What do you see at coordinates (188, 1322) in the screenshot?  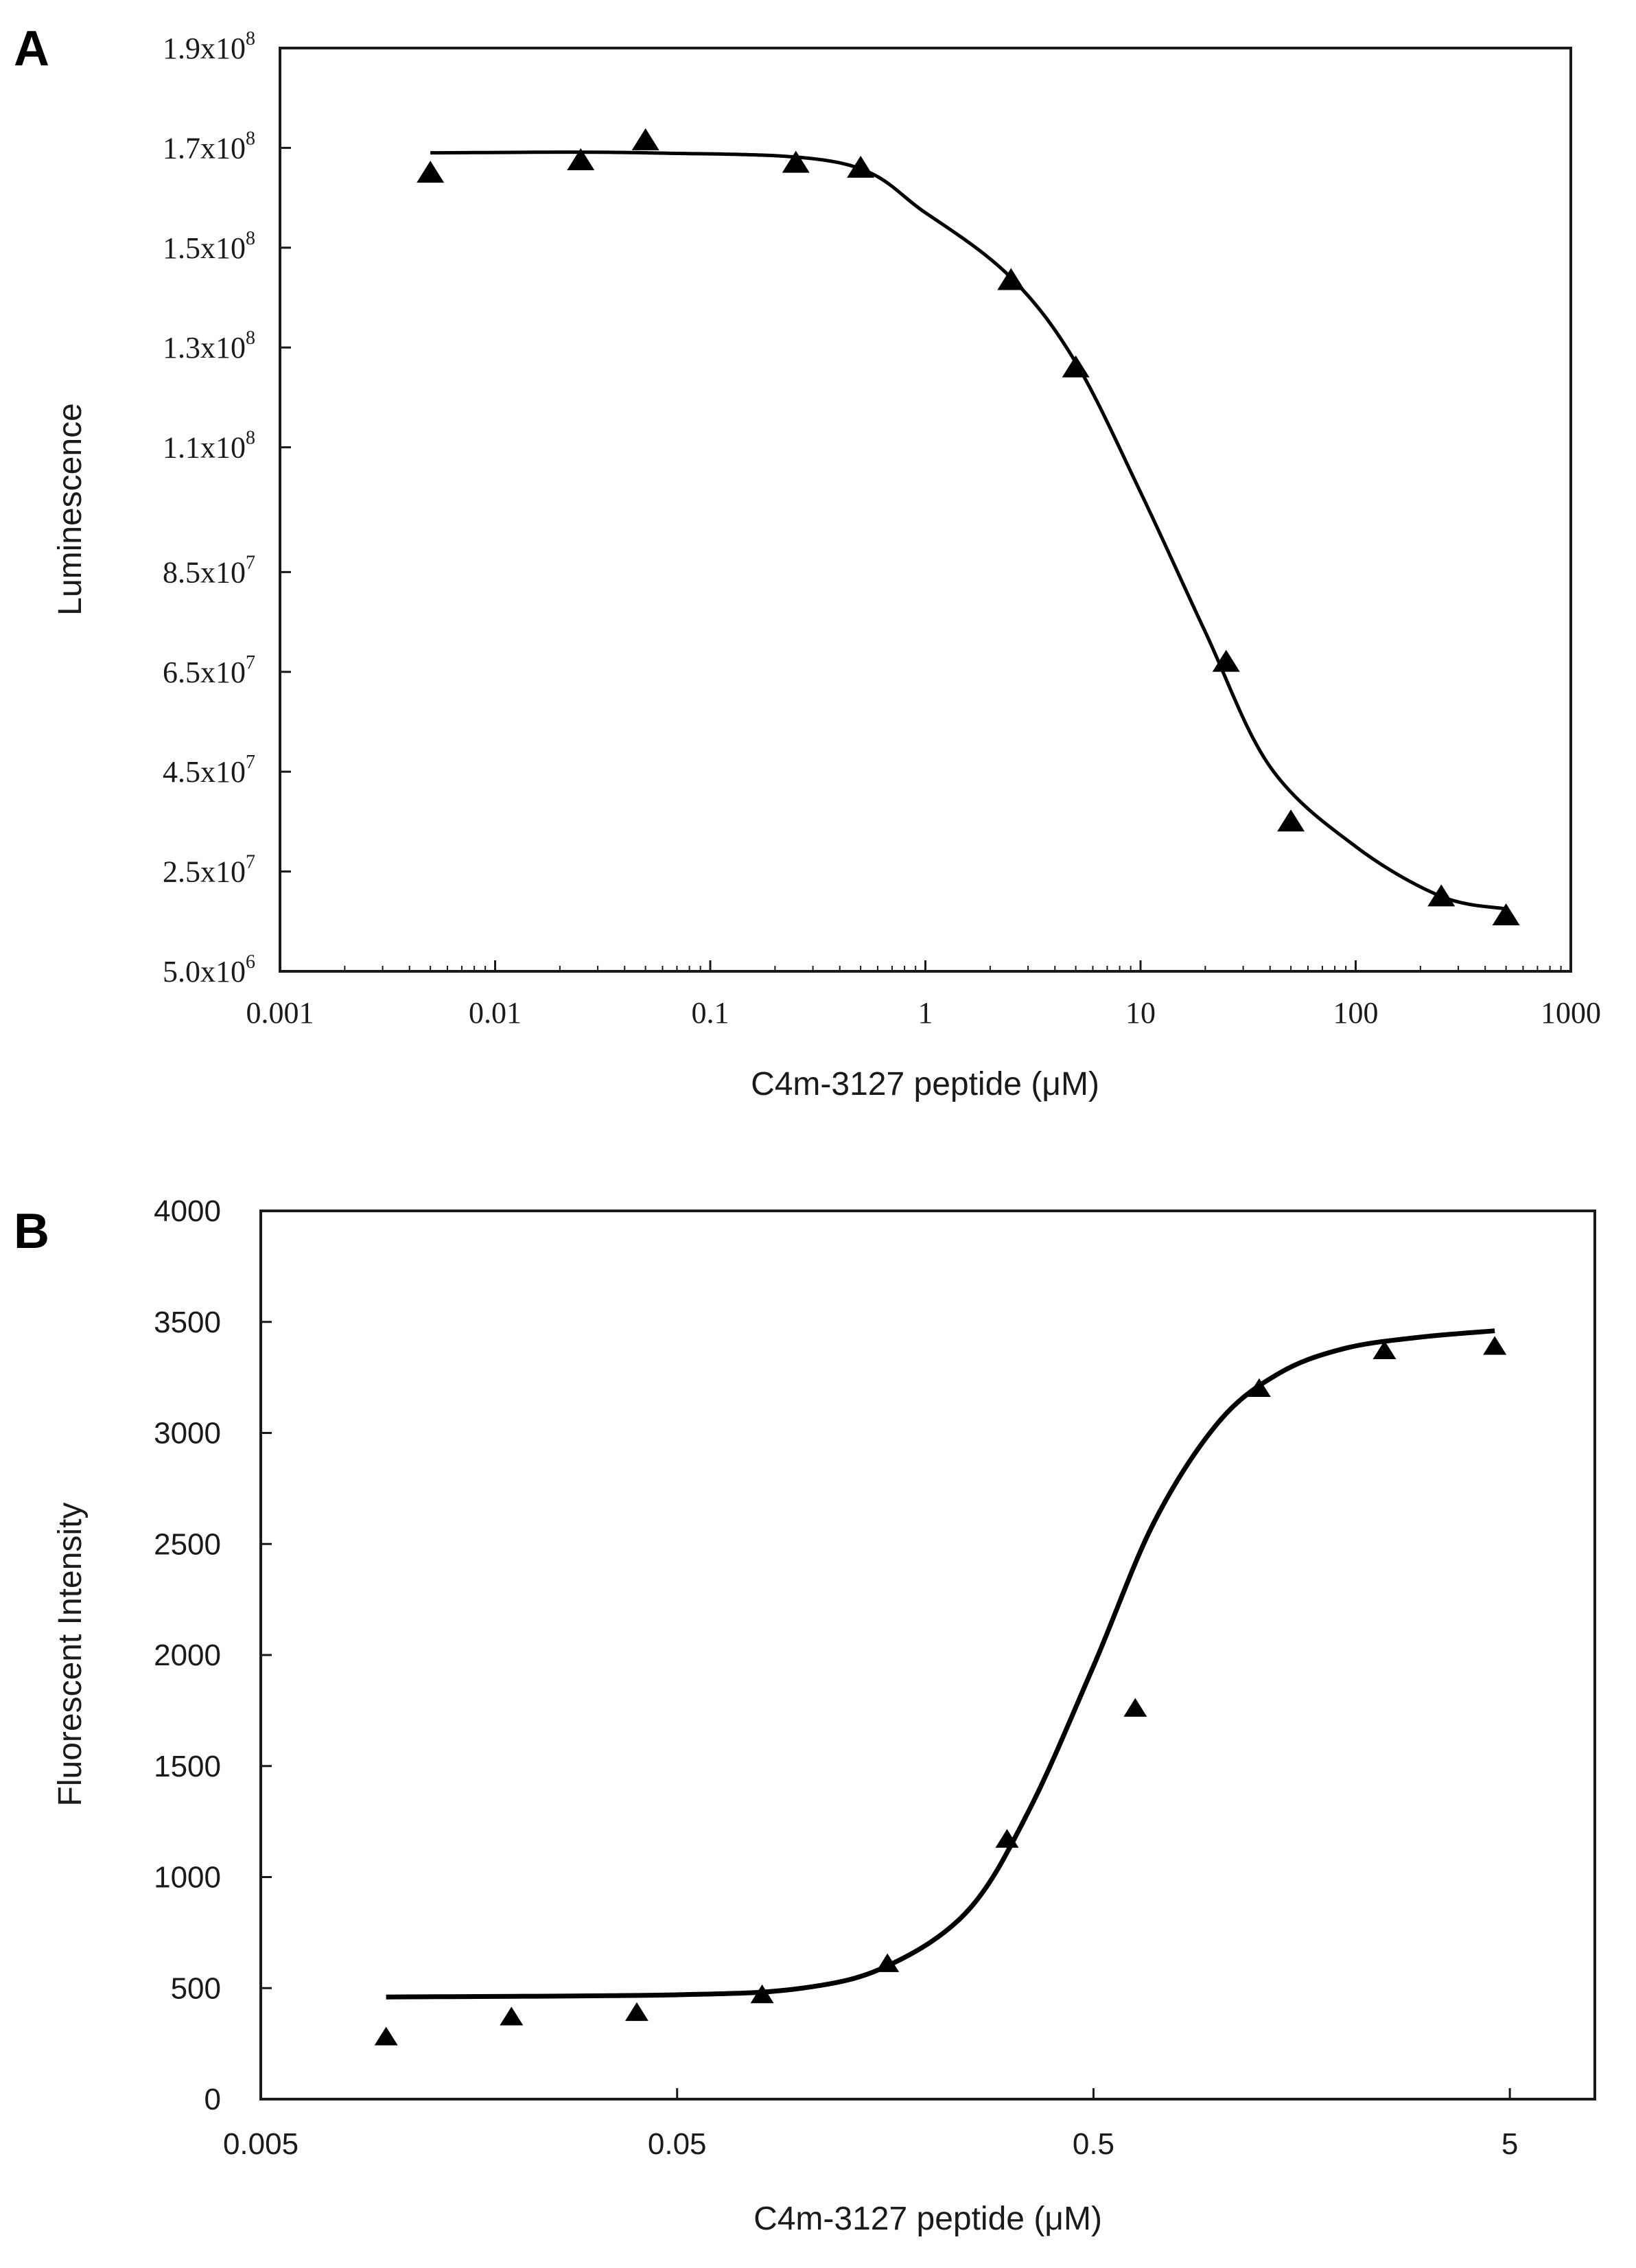 I see `y-tick-label: 3500` at bounding box center [188, 1322].